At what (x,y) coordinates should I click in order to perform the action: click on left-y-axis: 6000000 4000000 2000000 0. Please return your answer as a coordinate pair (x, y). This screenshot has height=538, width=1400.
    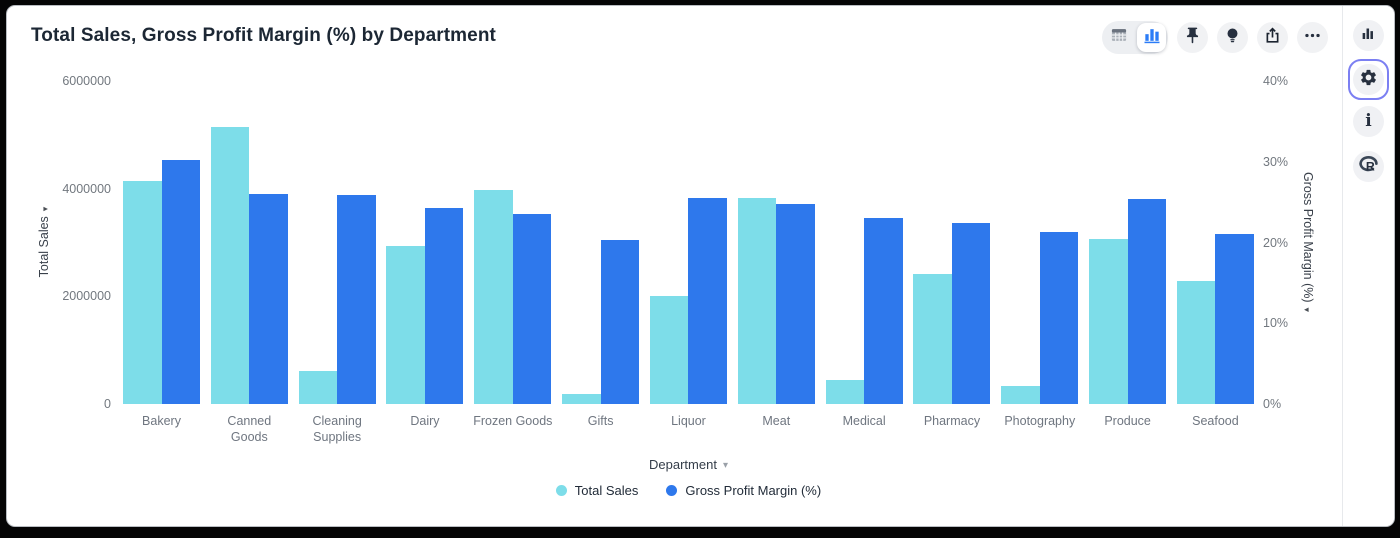
    Looking at the image, I should click on (59, 242).